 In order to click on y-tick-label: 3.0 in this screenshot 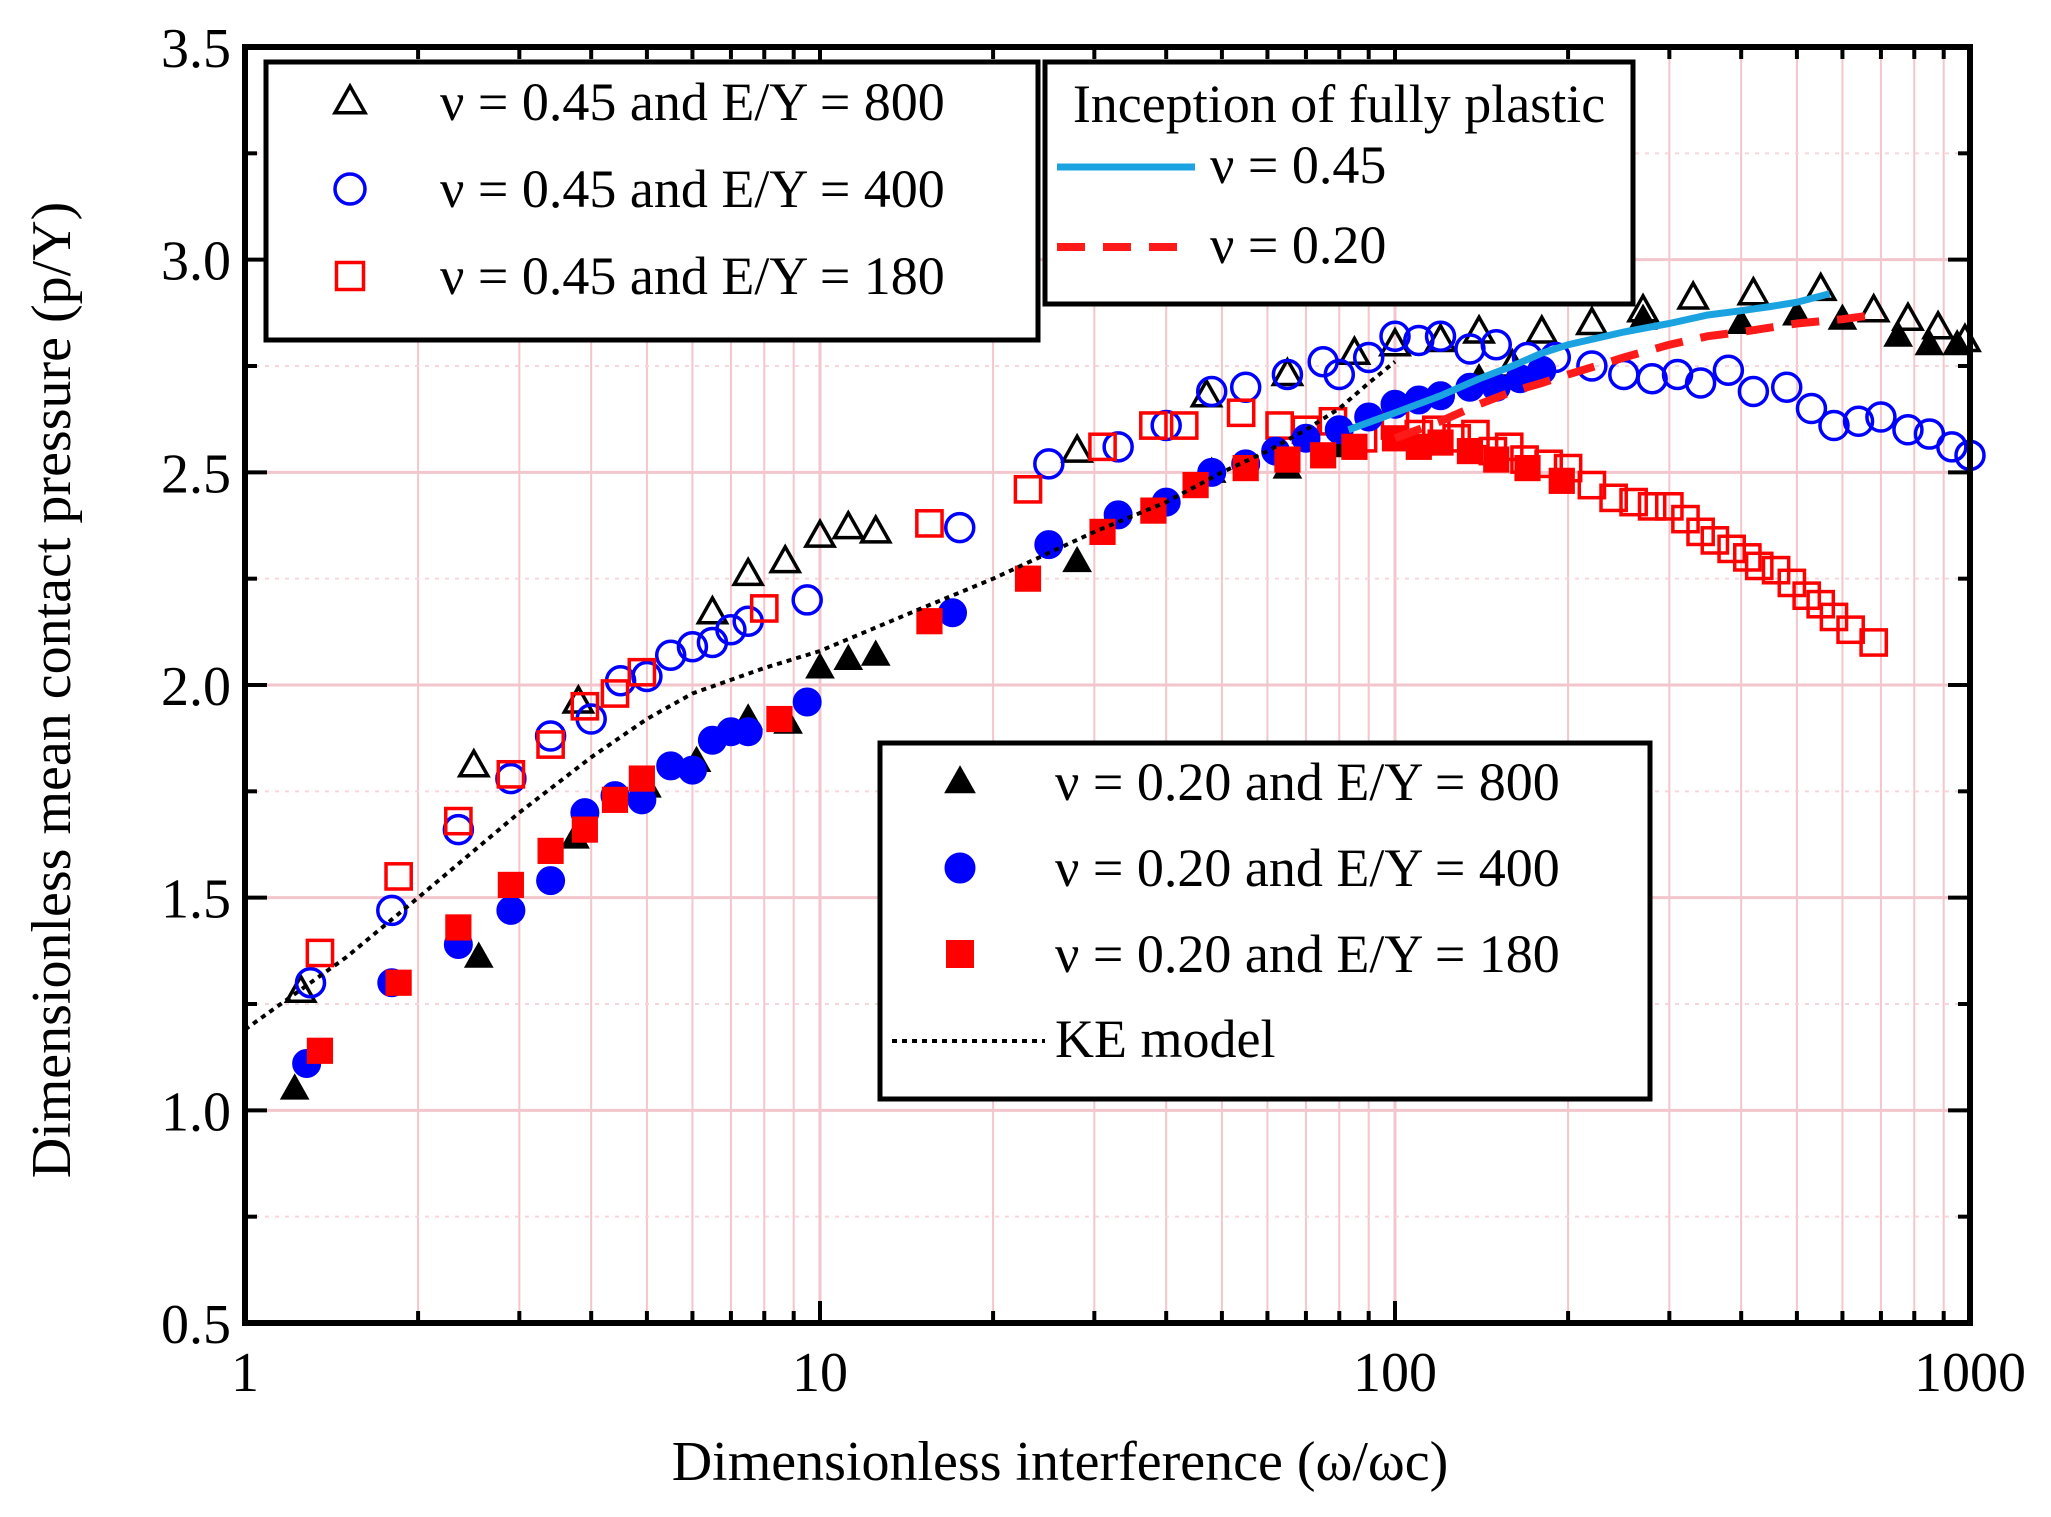, I will do `click(196, 262)`.